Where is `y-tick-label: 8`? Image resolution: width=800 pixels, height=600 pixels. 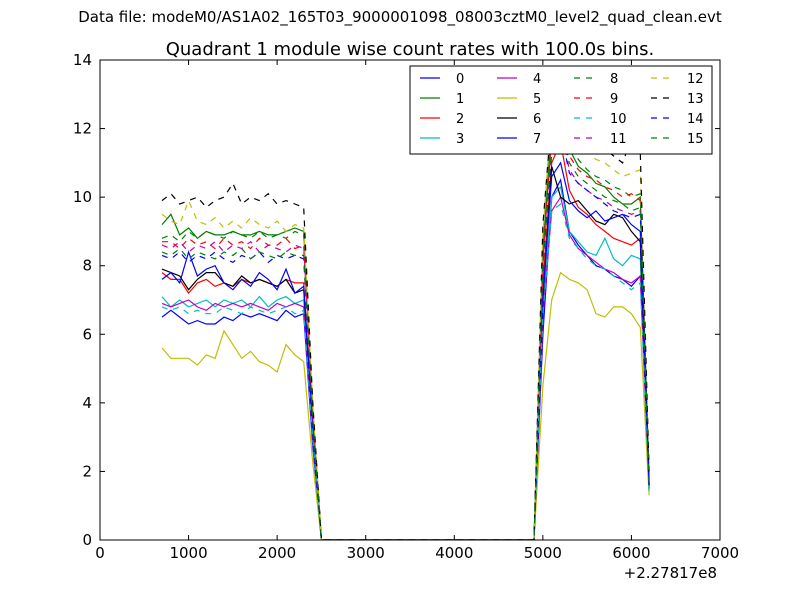
y-tick-label: 8 is located at coordinates (87, 266).